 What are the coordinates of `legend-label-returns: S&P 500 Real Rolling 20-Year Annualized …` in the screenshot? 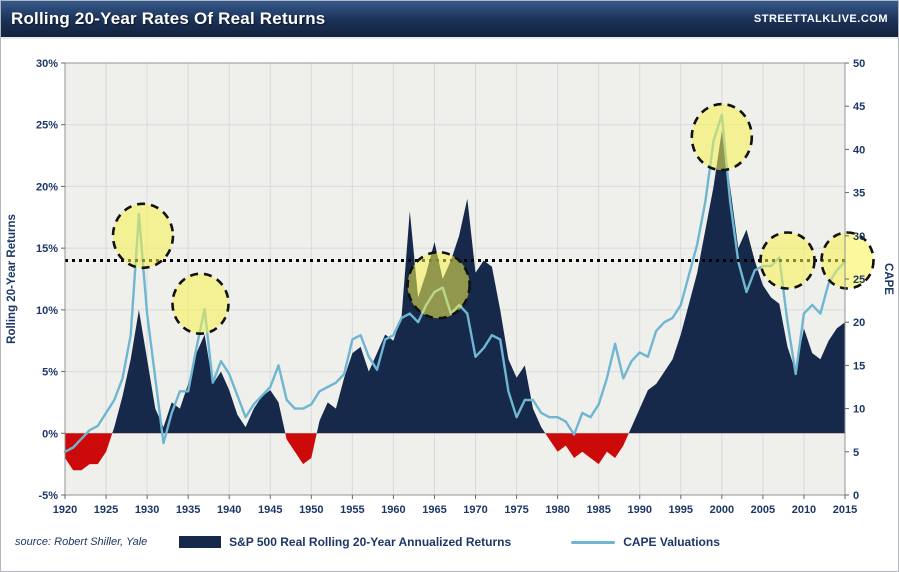 It's located at (370, 542).